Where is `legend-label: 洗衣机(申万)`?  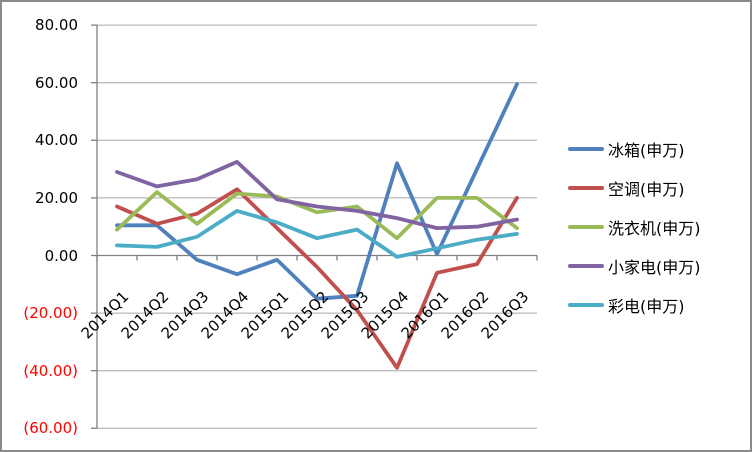 legend-label: 洗衣机(申万) is located at coordinates (654, 228).